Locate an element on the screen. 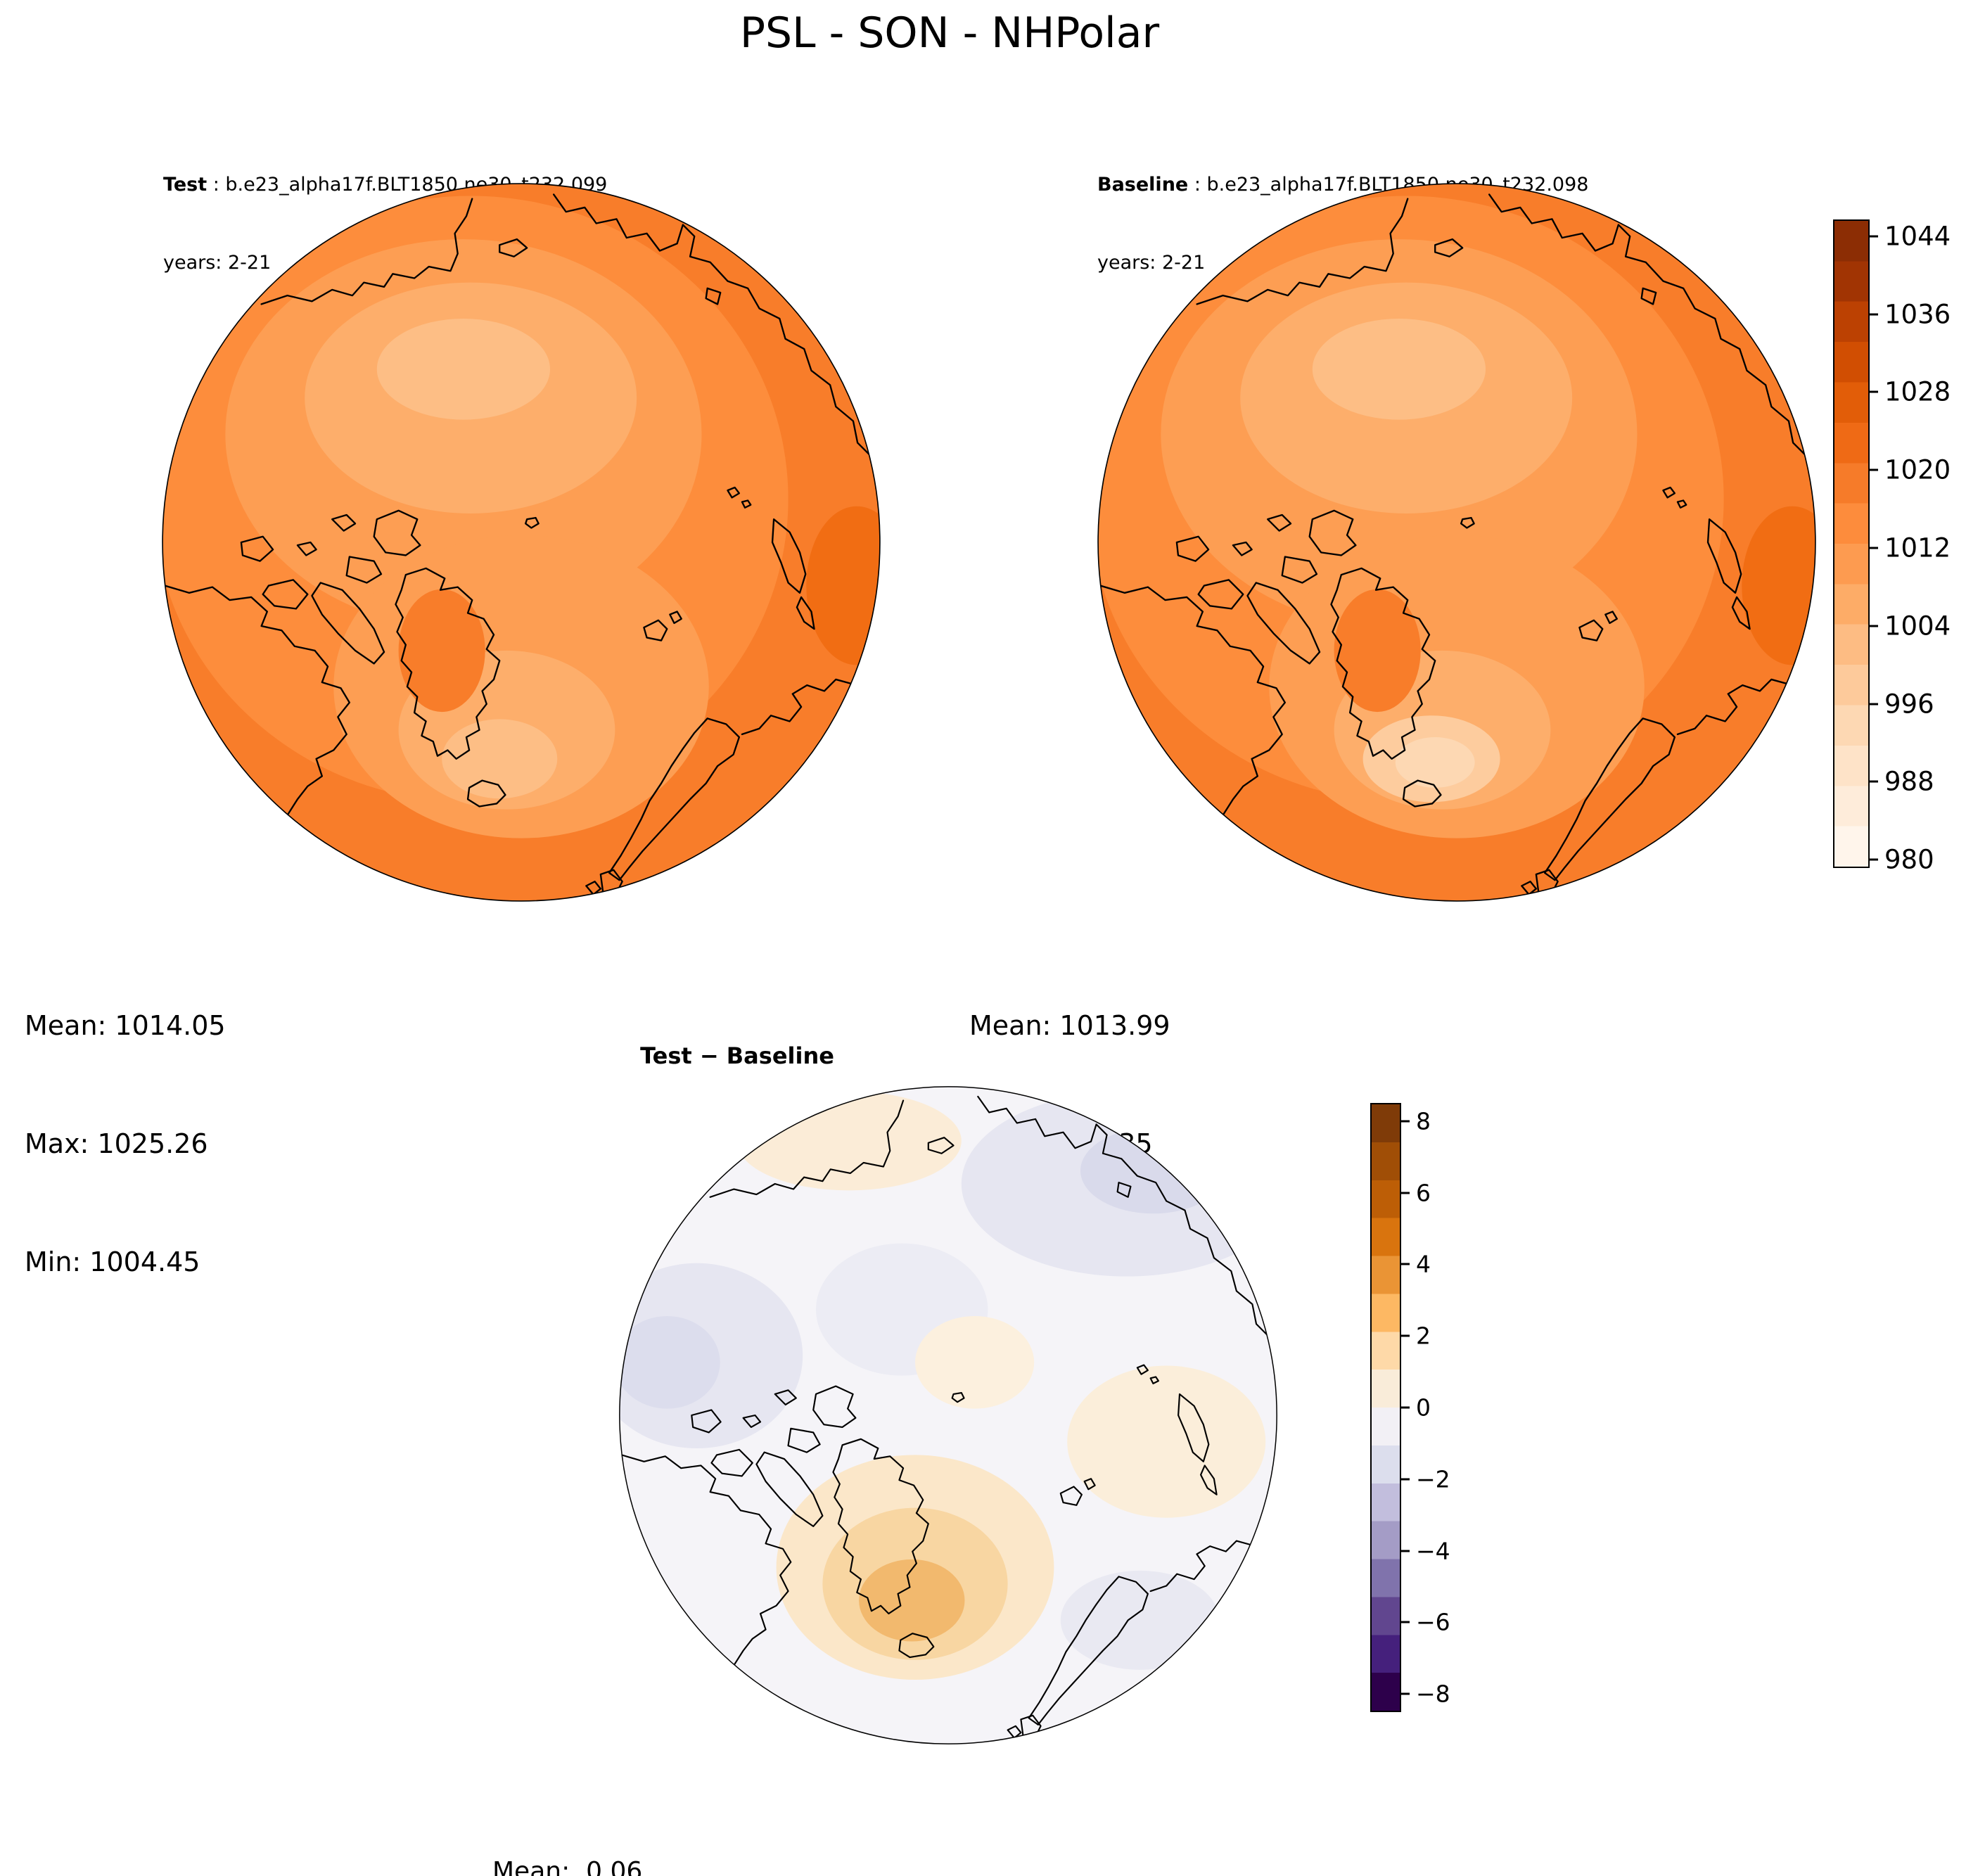 The width and height of the screenshot is (1985, 1876). figure-title: PSL - SON - NHPolar is located at coordinates (949, 33).